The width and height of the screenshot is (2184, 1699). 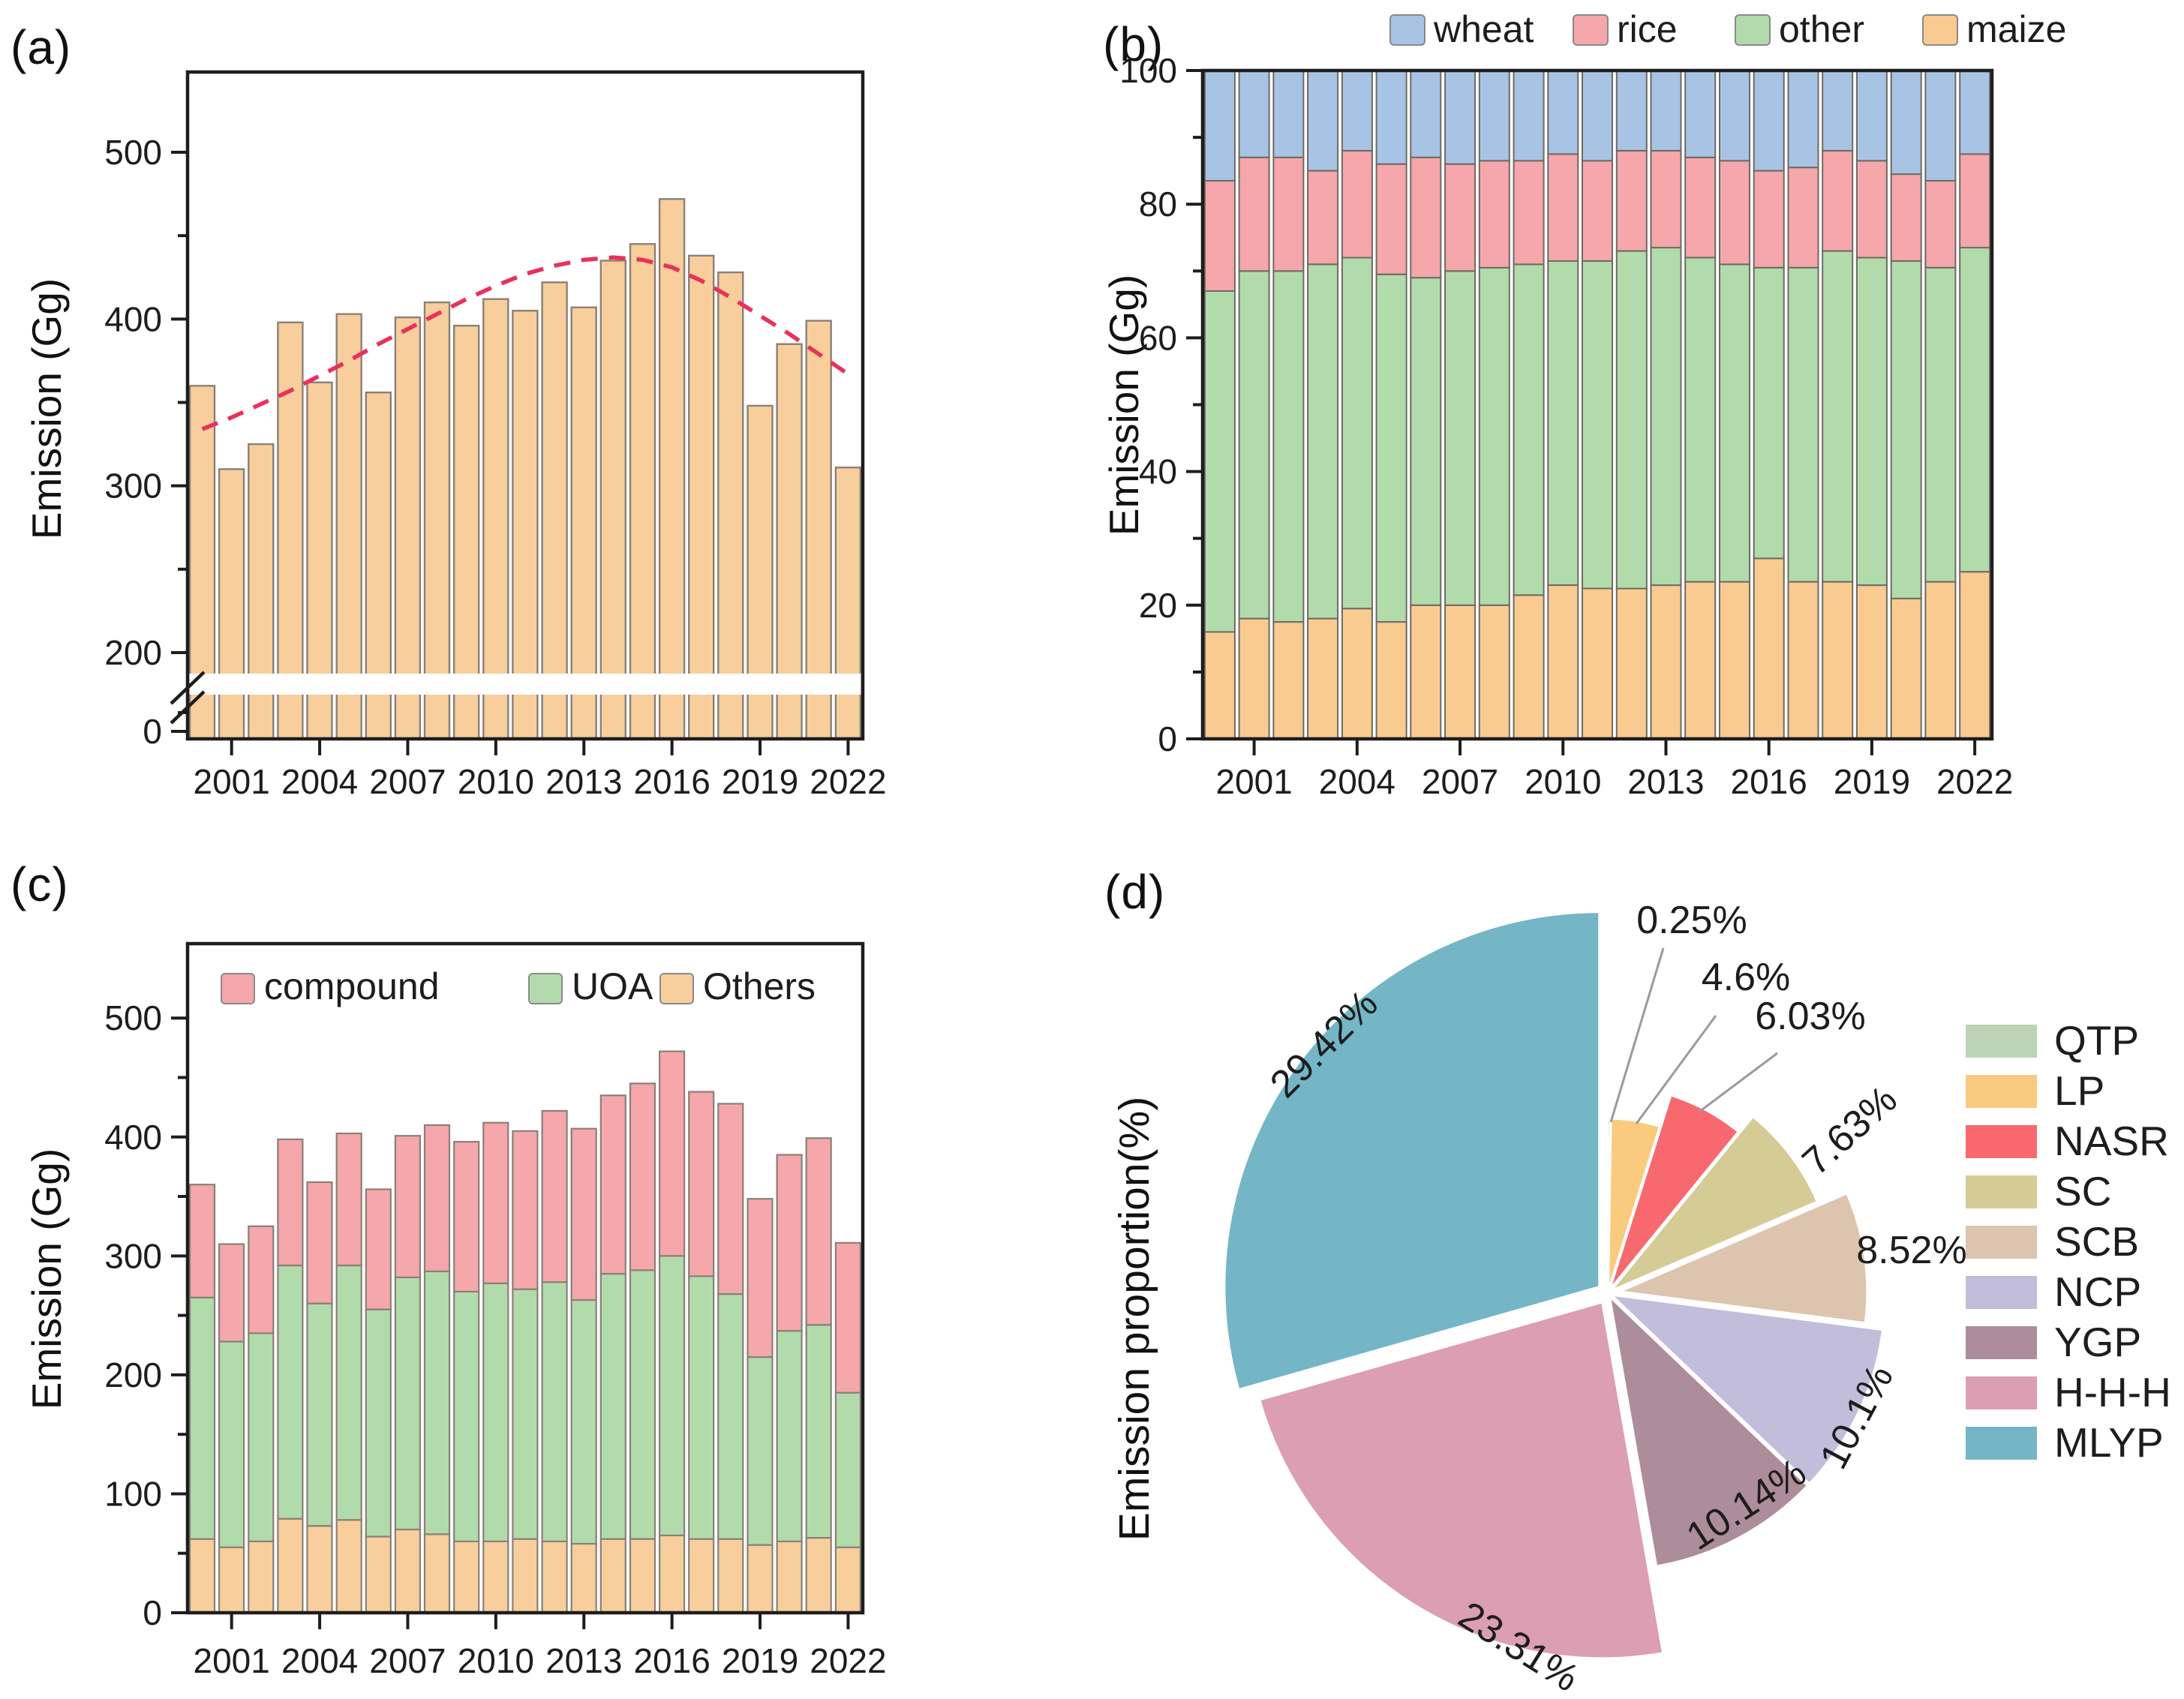 I want to click on segment-rice-2017, so click(x=1803, y=218).